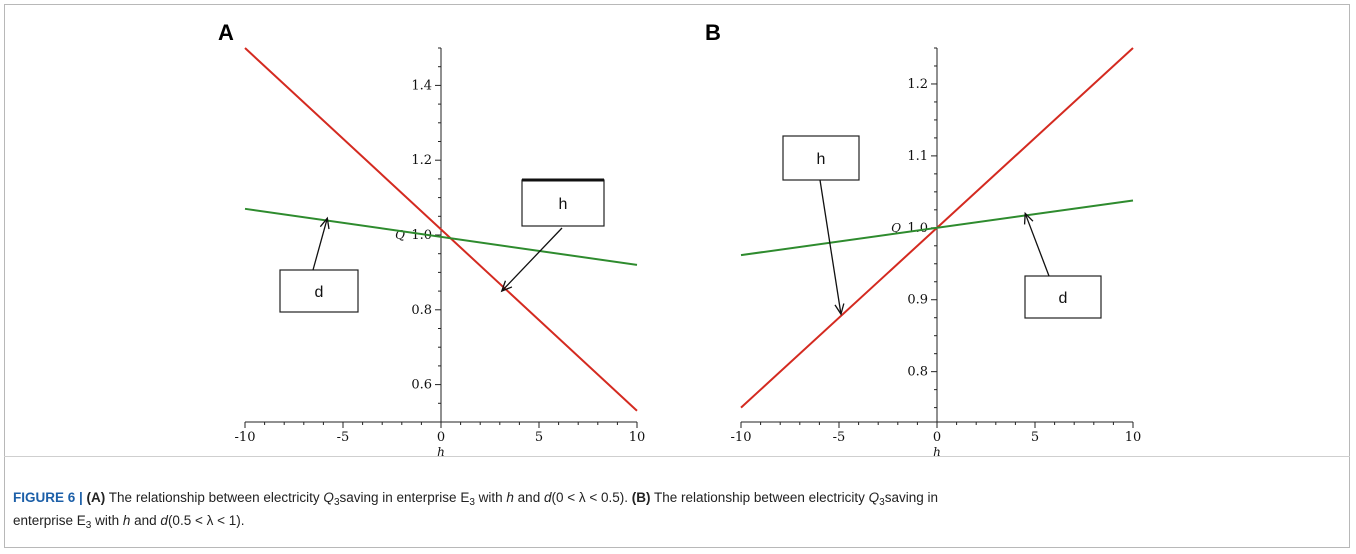 Image resolution: width=1356 pixels, height=554 pixels. What do you see at coordinates (713, 32) in the screenshot?
I see `panel-label-b: B` at bounding box center [713, 32].